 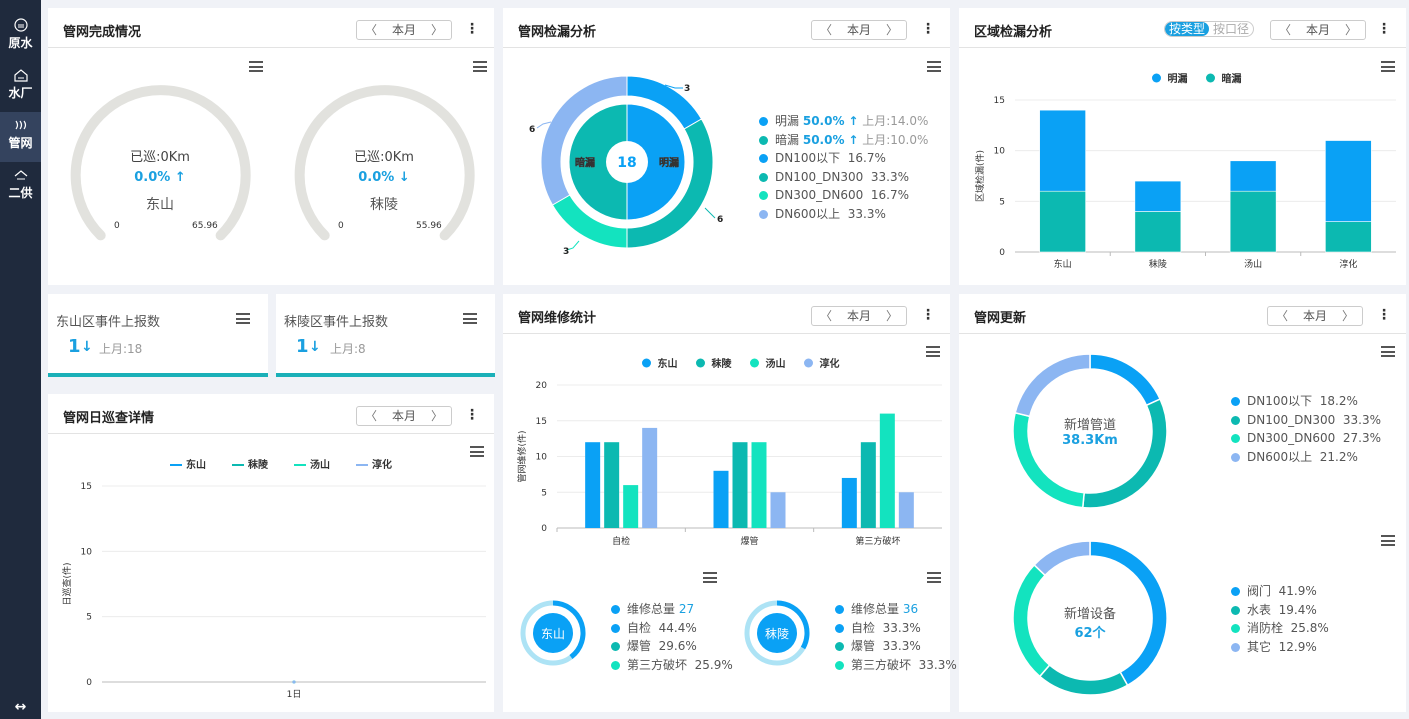 What do you see at coordinates (1306, 438) in the screenshot?
I see `legend-item: DN300_DN600 27.3%` at bounding box center [1306, 438].